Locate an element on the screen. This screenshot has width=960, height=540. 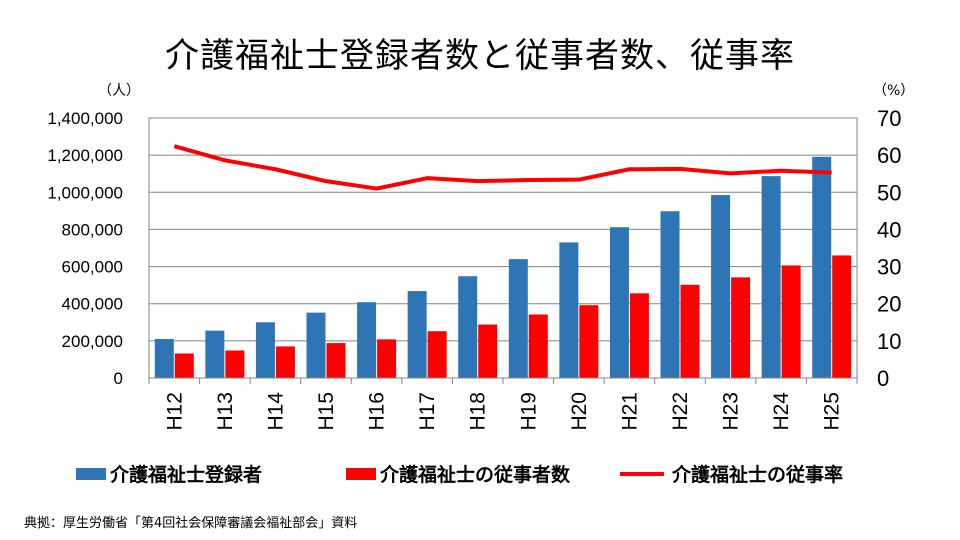
x-tick-label: H16 is located at coordinates (377, 411).